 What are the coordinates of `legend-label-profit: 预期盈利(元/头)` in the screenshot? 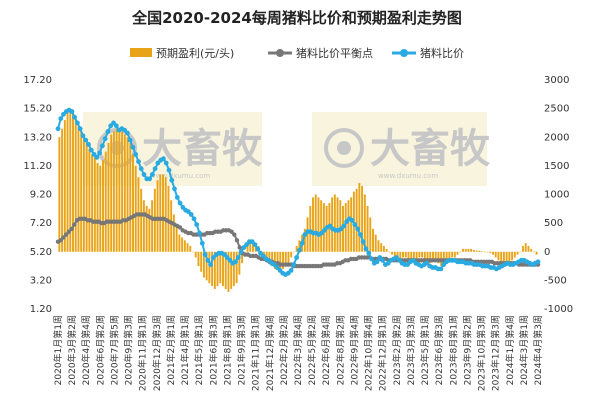 It's located at (195, 53).